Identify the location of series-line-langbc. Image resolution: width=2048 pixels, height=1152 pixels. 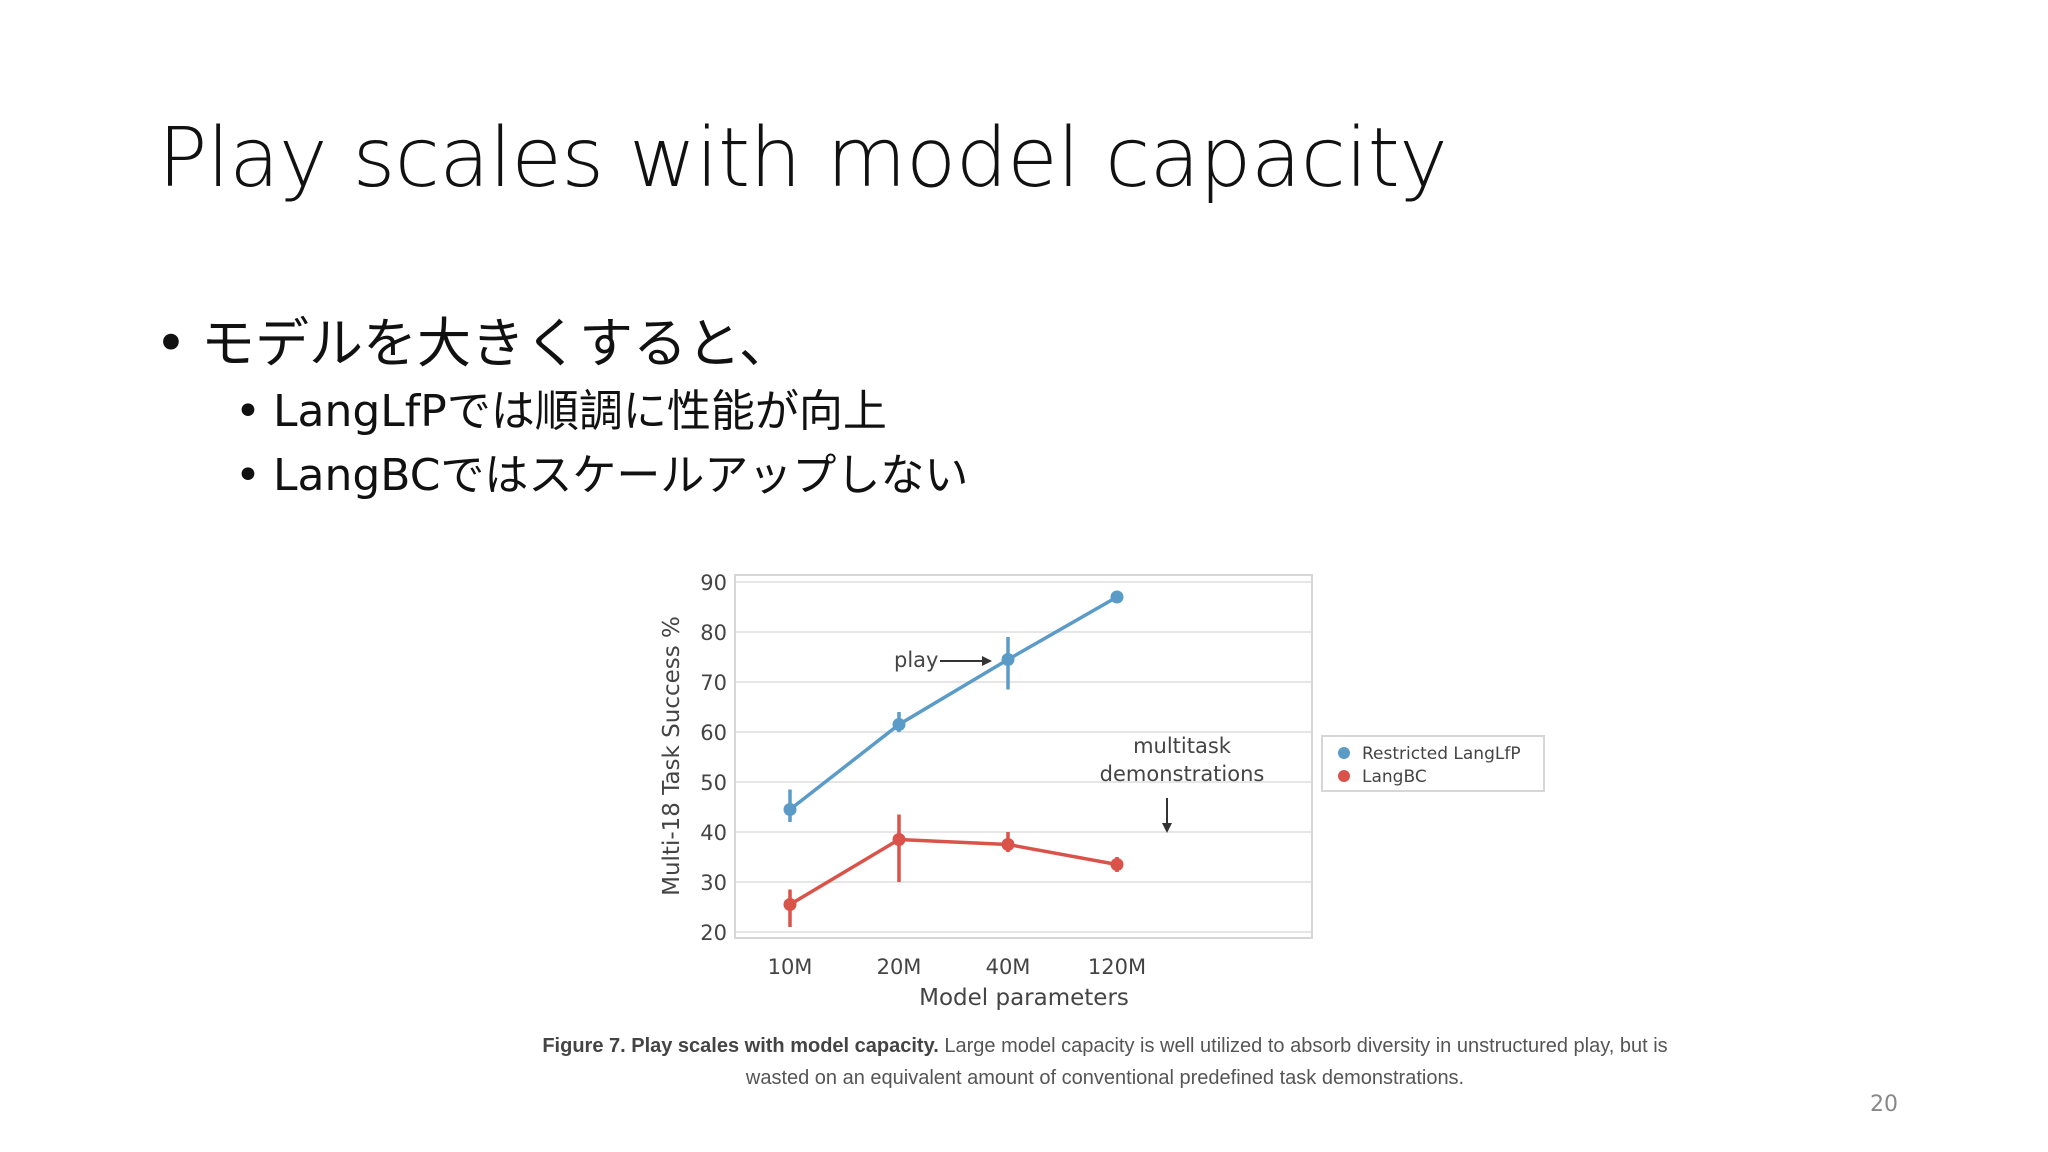
(953, 872).